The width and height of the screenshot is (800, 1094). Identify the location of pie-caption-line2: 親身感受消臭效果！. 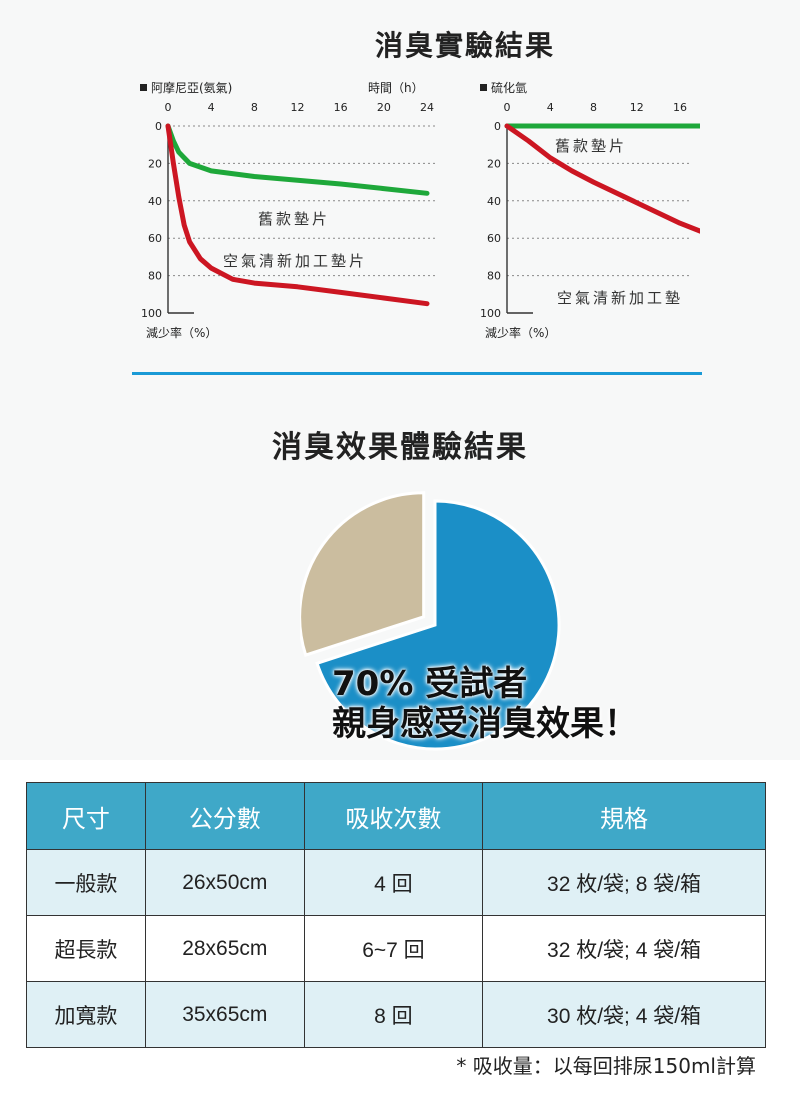
(485, 724).